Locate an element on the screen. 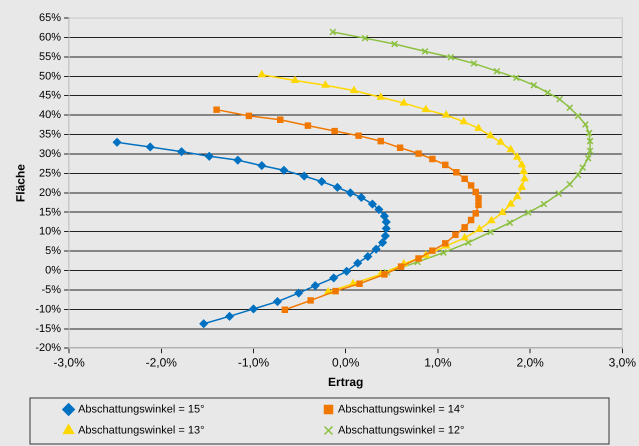  legend-label: Abschattungswinkel = 15° is located at coordinates (196, 410).